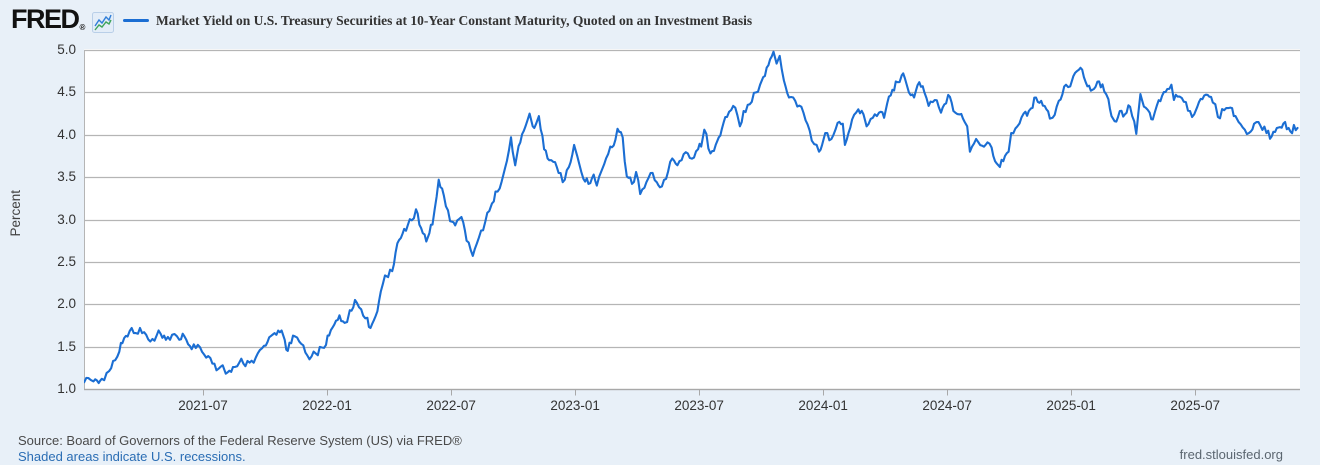  I want to click on x-tick-label: 2021-07, so click(203, 405).